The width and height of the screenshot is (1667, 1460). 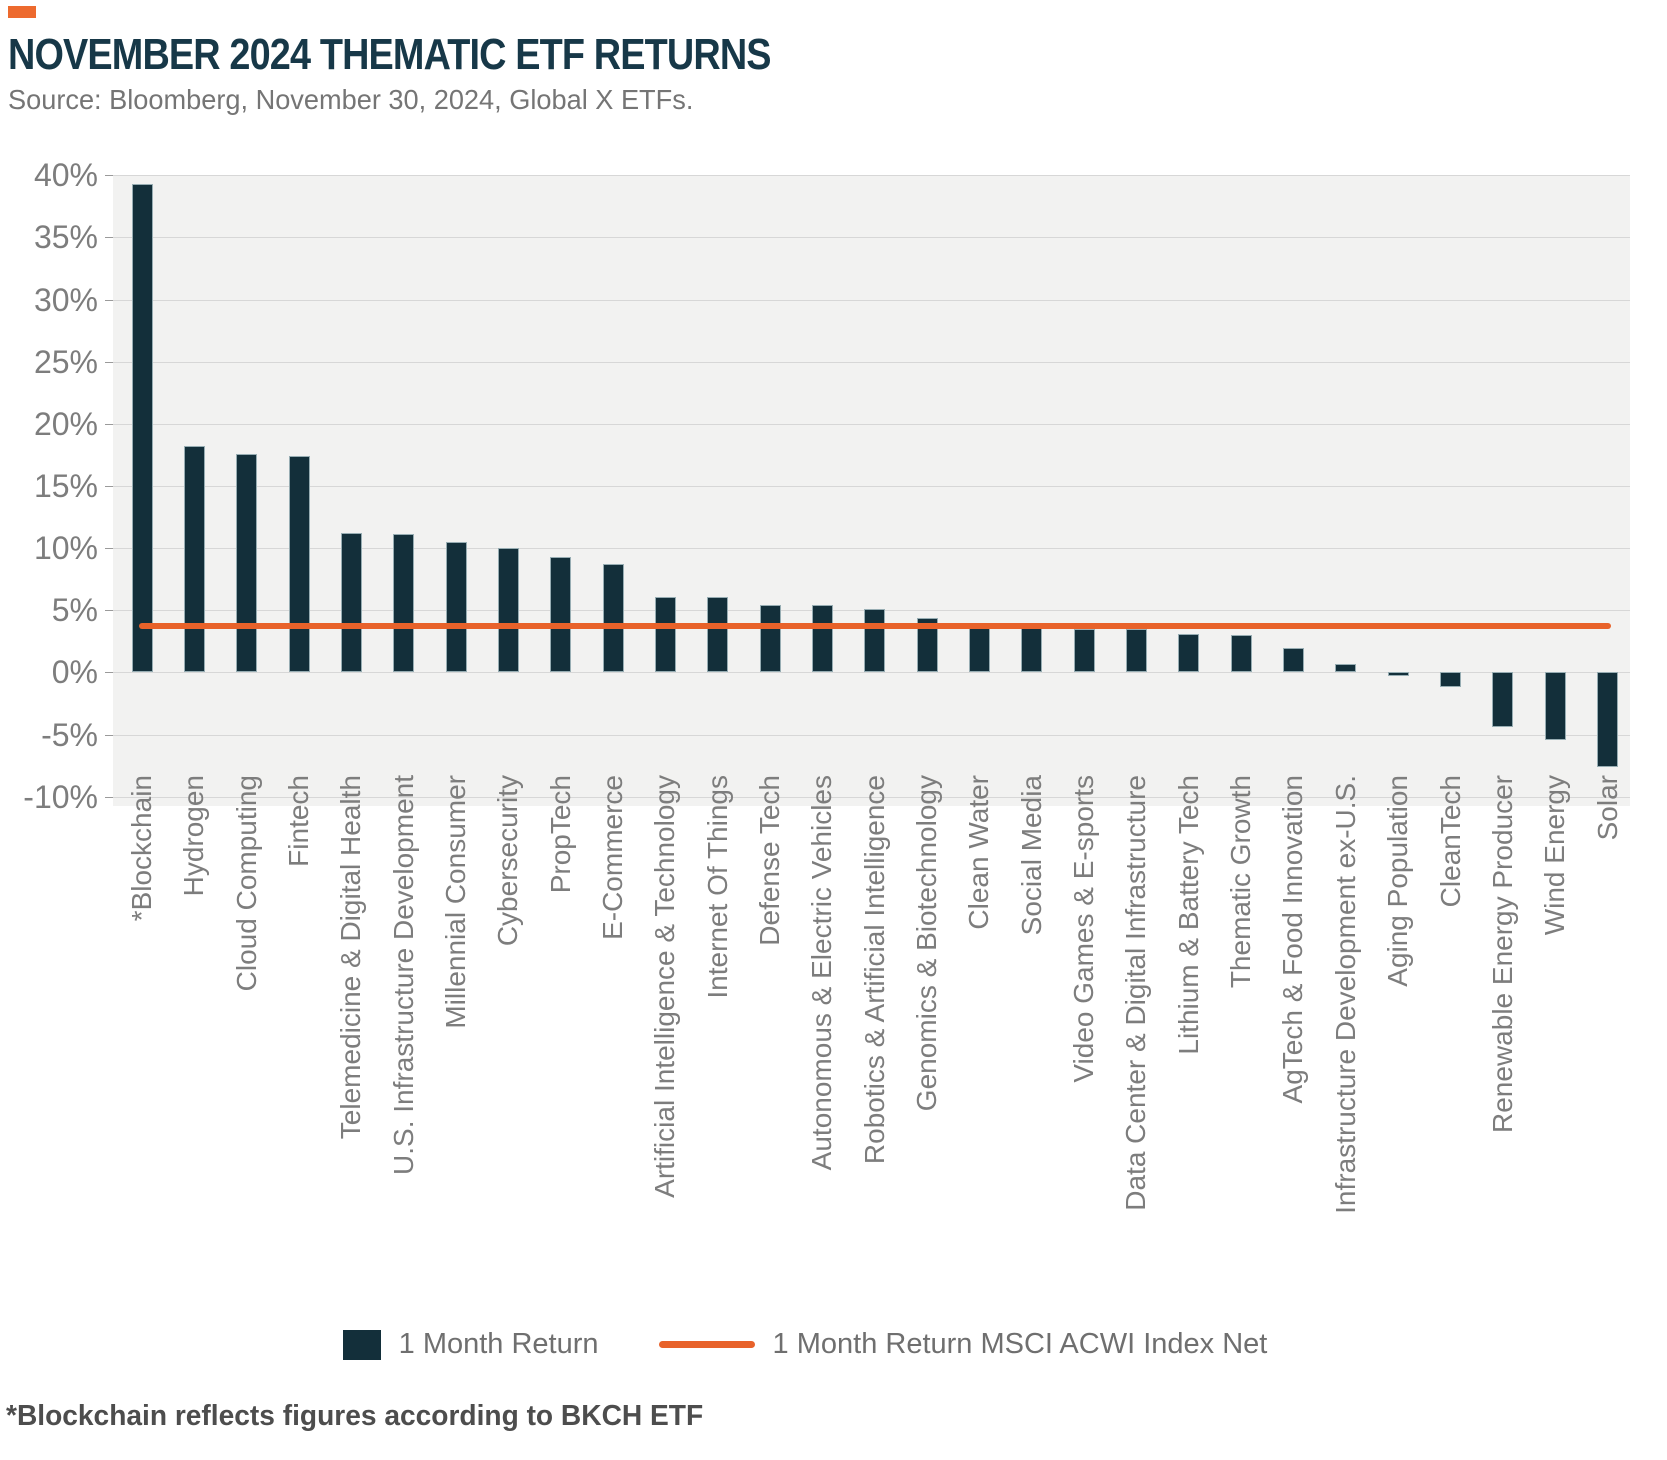 What do you see at coordinates (194, 559) in the screenshot?
I see `bar-hydrogen` at bounding box center [194, 559].